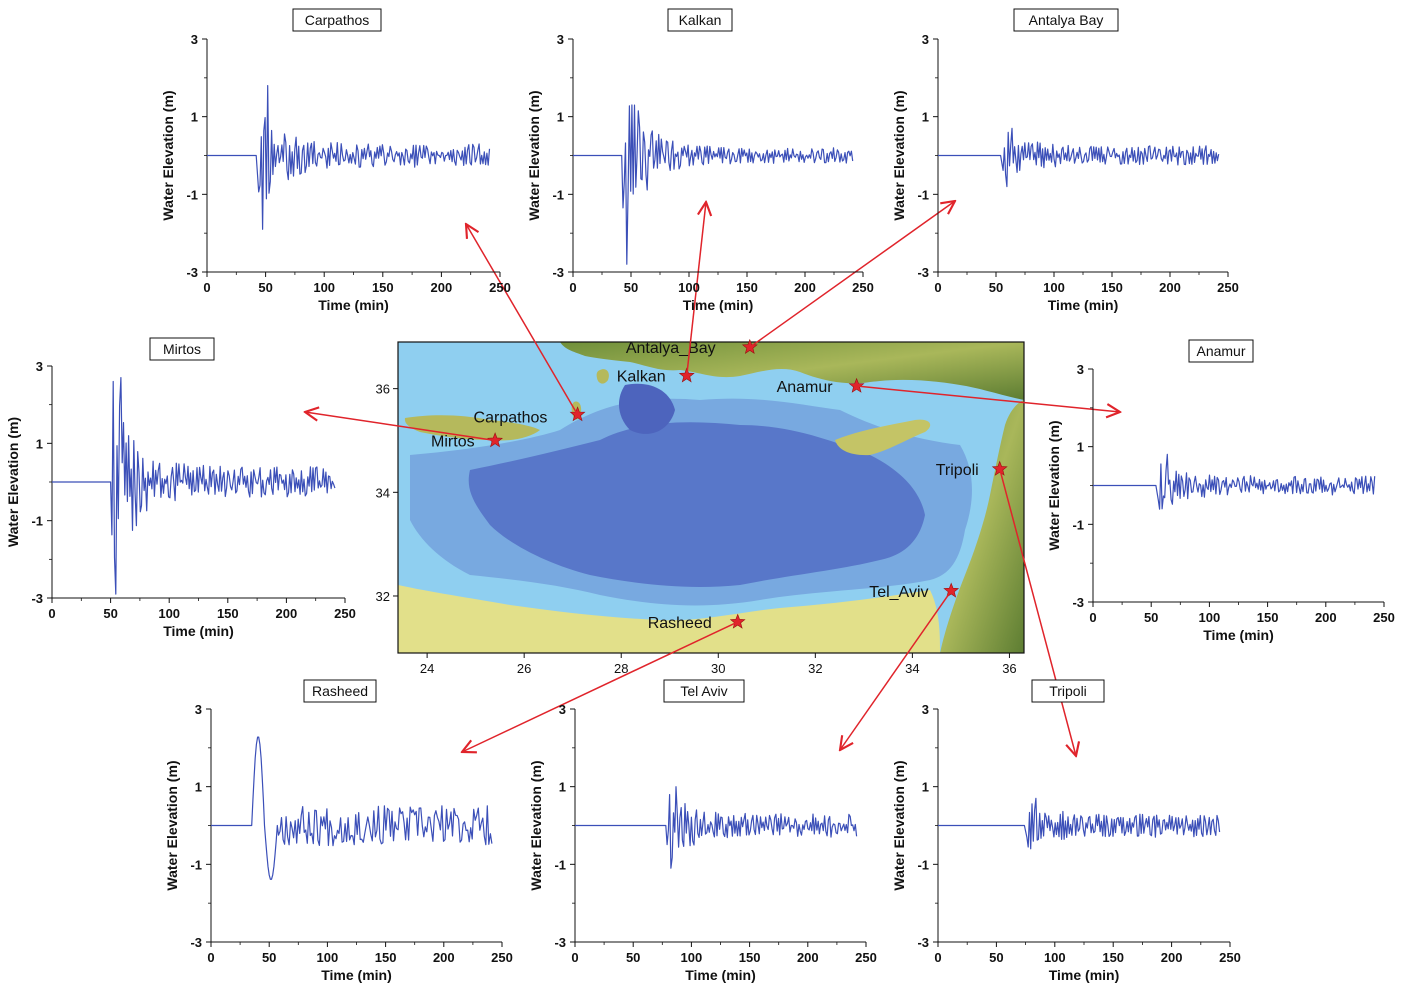 The image size is (1406, 992). I want to click on series-line-mirtos, so click(194, 486).